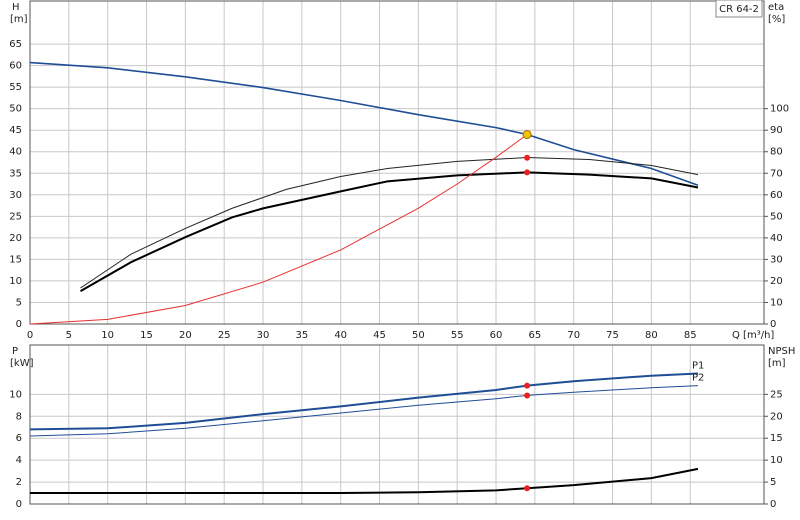 The width and height of the screenshot is (800, 520). Describe the element at coordinates (107, 335) in the screenshot. I see `x-tick-label: 10` at that location.